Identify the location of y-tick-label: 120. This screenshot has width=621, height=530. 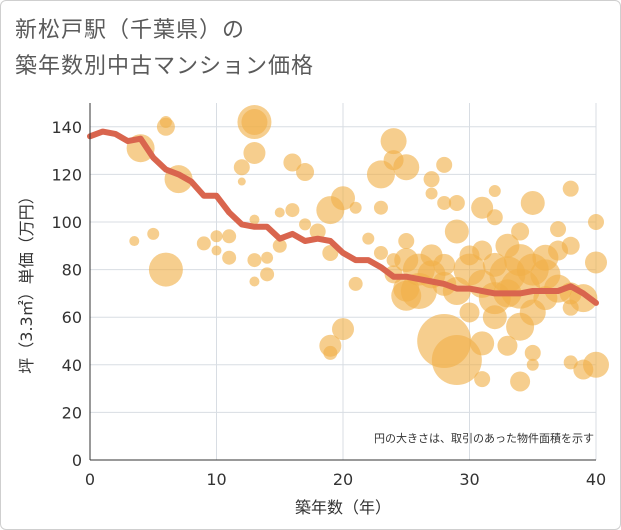
(66, 174).